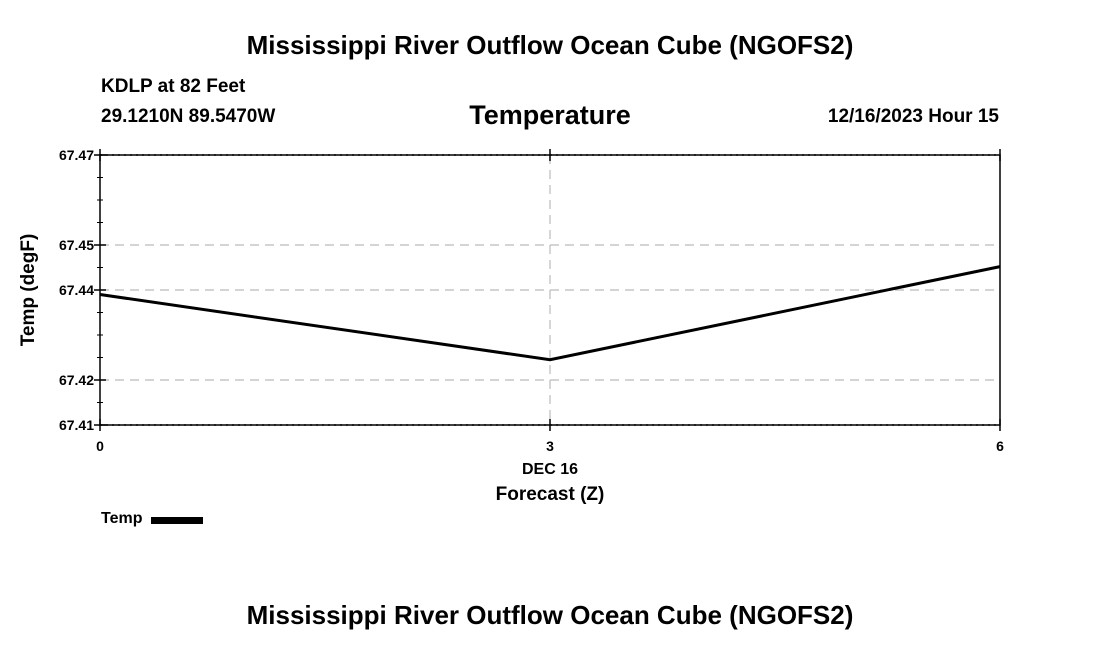 The width and height of the screenshot is (1100, 650). I want to click on x-tick-label: 0, so click(100, 446).